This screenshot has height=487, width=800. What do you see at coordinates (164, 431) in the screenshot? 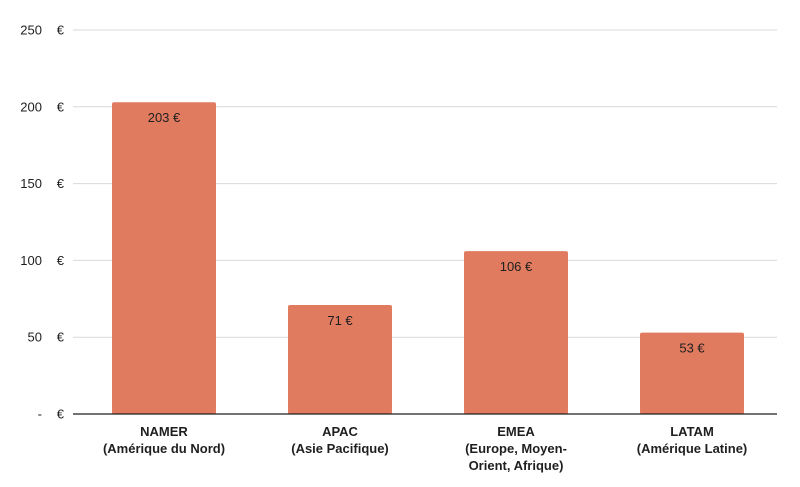
I see `x-category-label: NAMER` at bounding box center [164, 431].